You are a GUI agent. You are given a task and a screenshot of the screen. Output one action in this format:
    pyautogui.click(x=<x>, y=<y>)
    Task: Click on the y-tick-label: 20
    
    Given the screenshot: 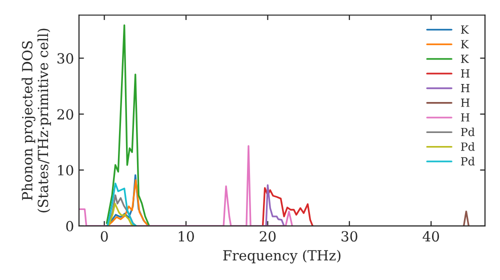 What is the action you would take?
    pyautogui.click(x=65, y=114)
    